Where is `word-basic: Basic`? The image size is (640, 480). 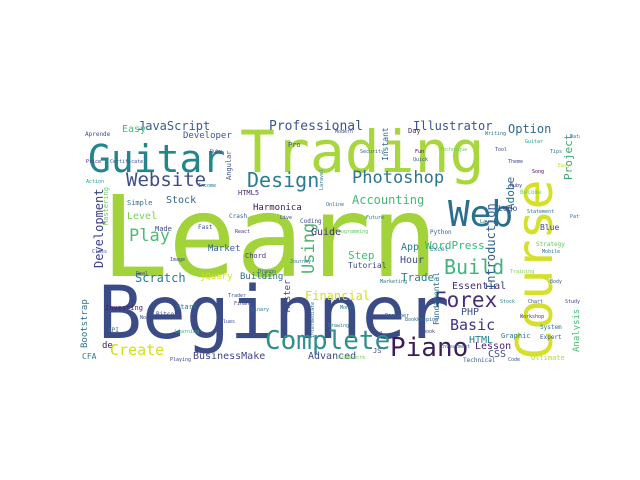
word-basic: Basic is located at coordinates (473, 325).